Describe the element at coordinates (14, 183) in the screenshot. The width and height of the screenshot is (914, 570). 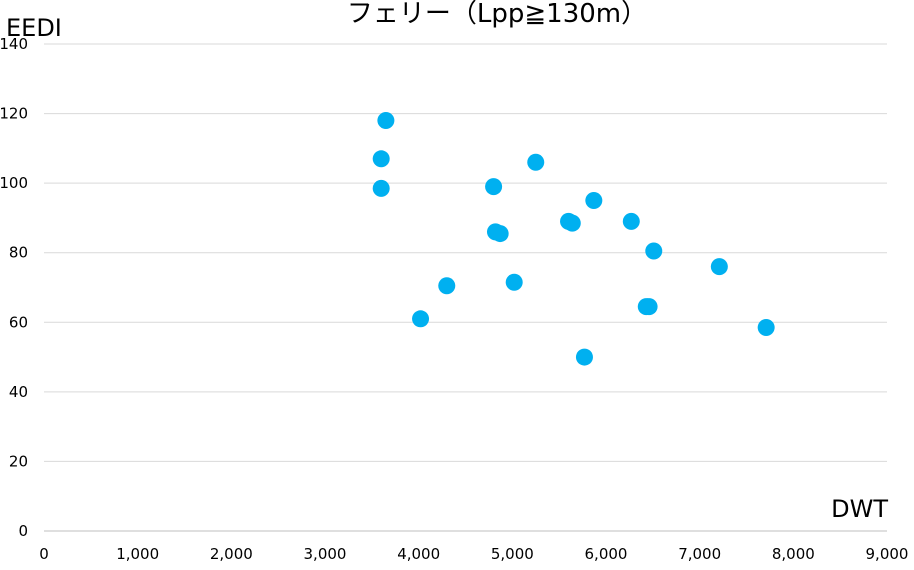
I see `y-tick-label: 100` at that location.